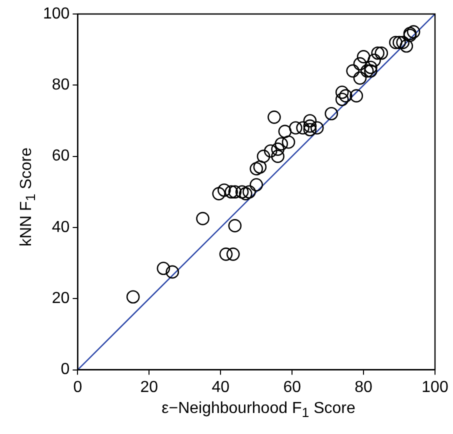 Image resolution: width=453 pixels, height=434 pixels. Describe the element at coordinates (61, 227) in the screenshot. I see `y-tick-label: 40` at that location.